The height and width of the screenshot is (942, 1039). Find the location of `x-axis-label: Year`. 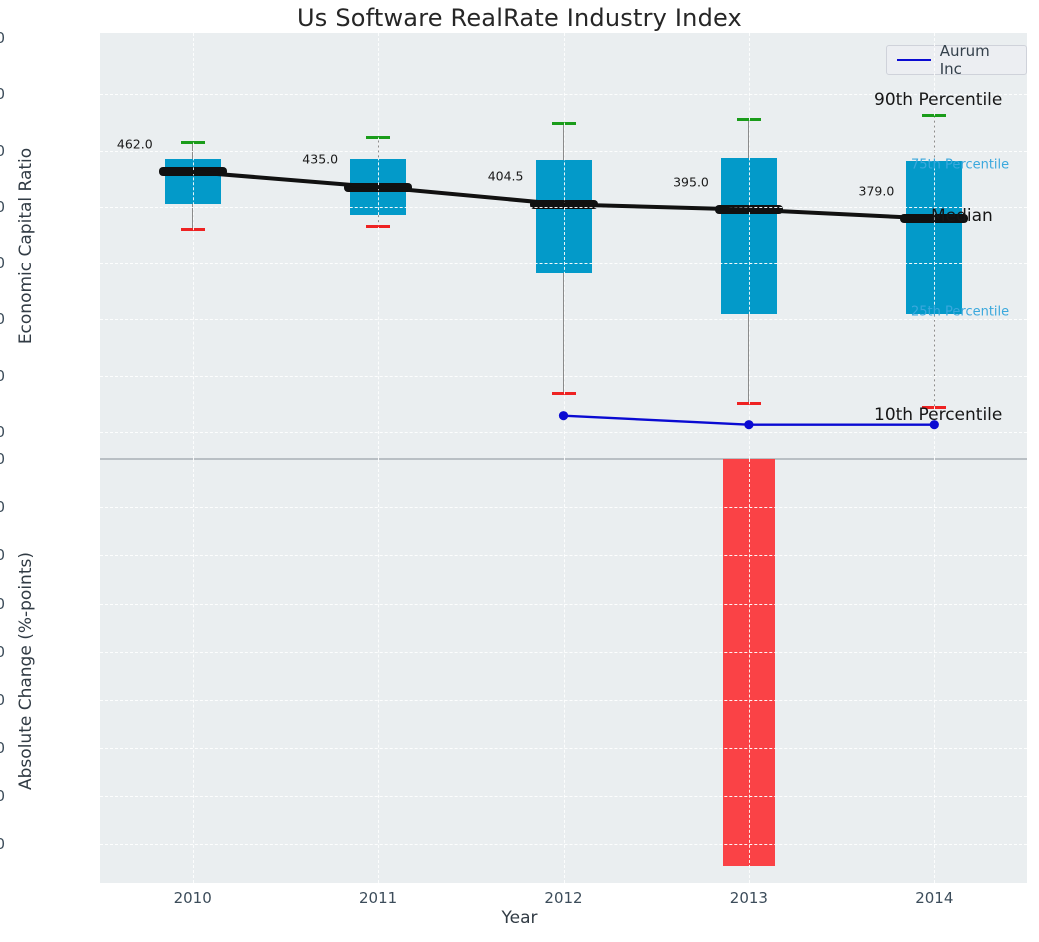

x-axis-label: Year is located at coordinates (519, 918).